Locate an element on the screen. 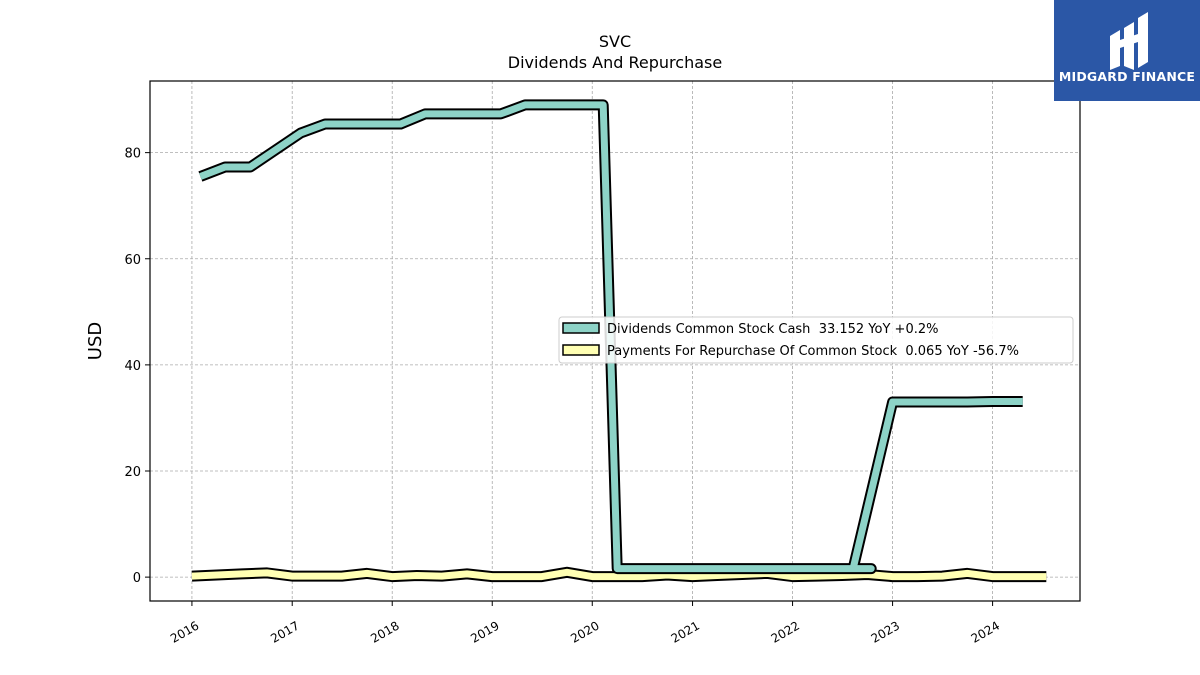  x-axis: 2016 2017 2018 2019 2020 2021 2022 2023 2024 is located at coordinates (585, 623).